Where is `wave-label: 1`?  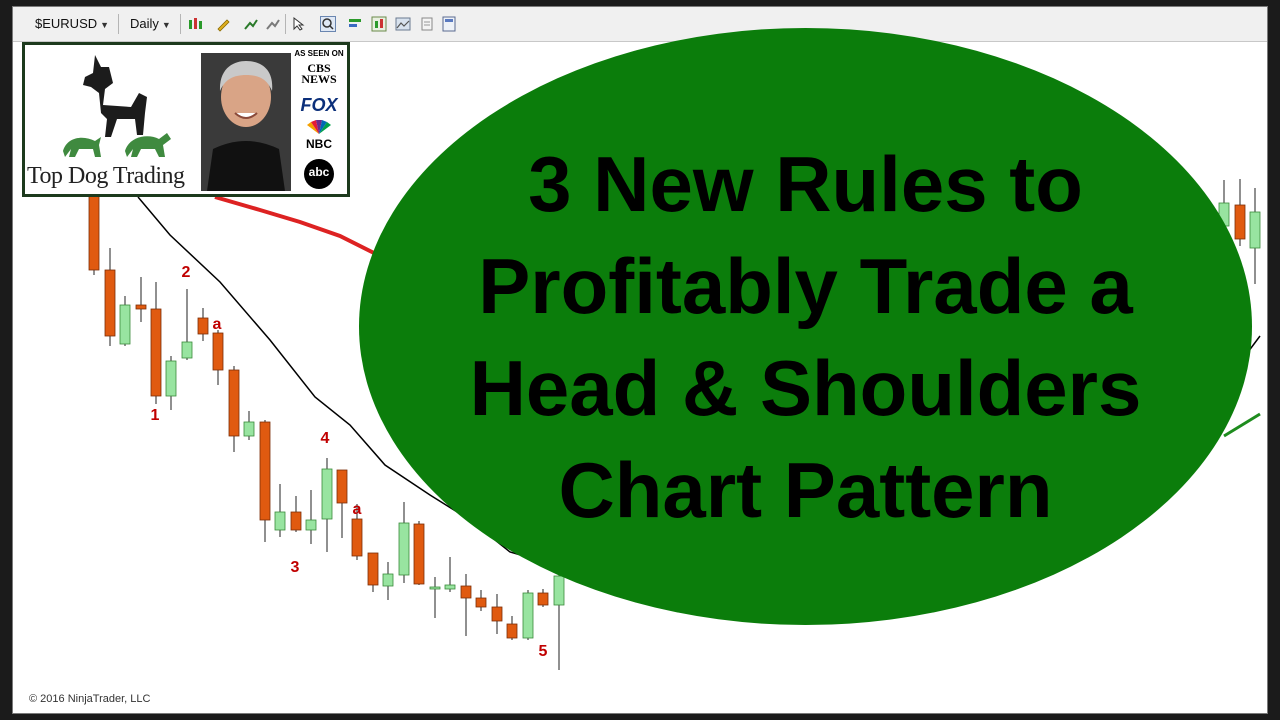 wave-label: 1 is located at coordinates (155, 415).